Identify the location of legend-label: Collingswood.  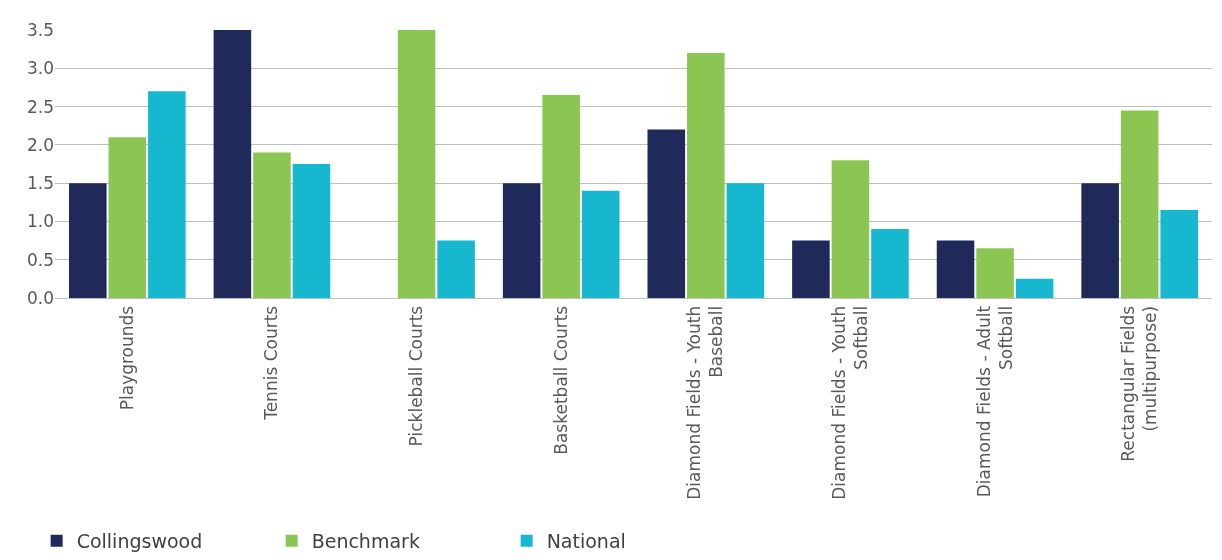
(139, 541).